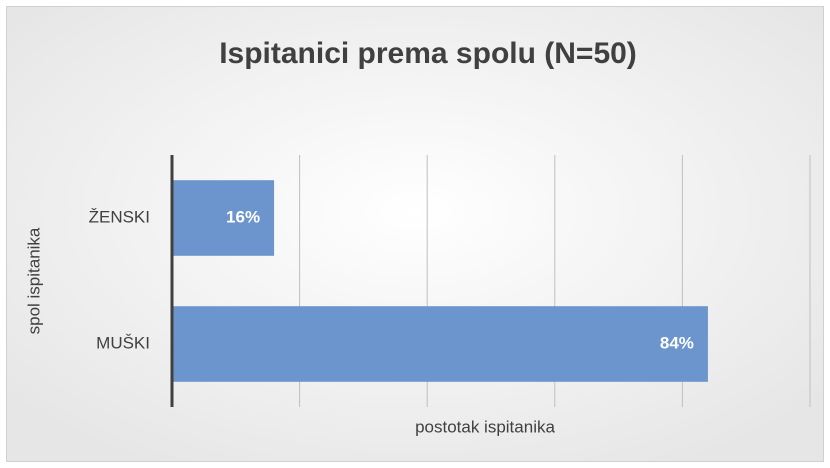  What do you see at coordinates (677, 342) in the screenshot?
I see `data-label: 84%` at bounding box center [677, 342].